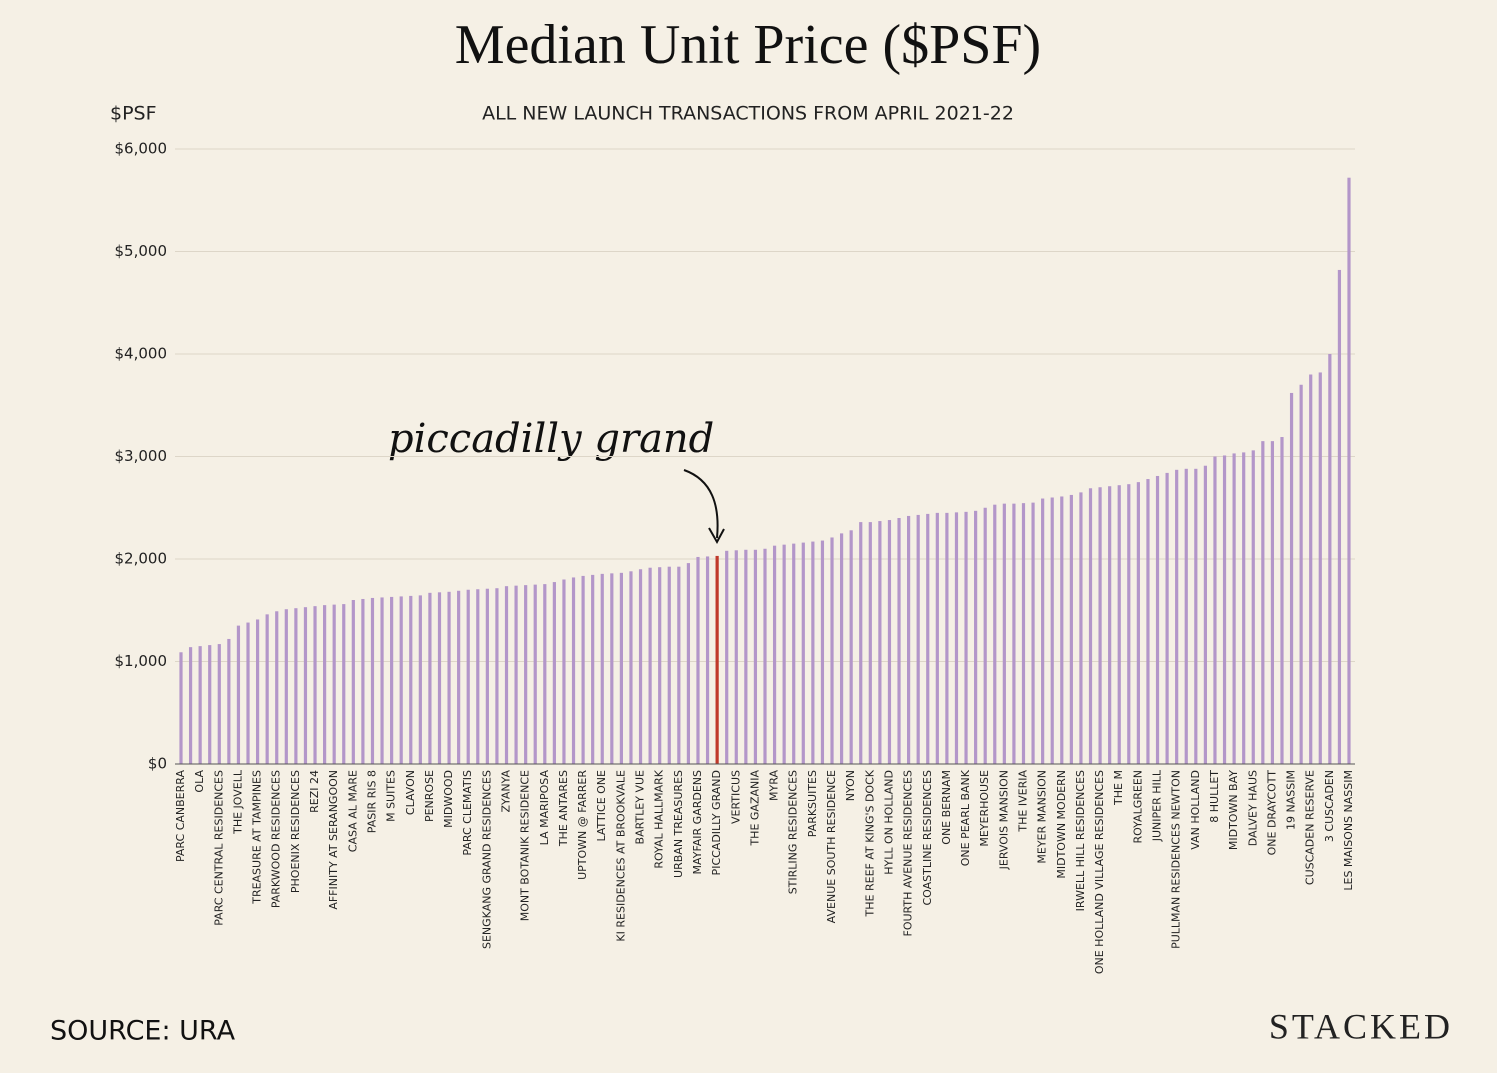 The width and height of the screenshot is (1497, 1073). Describe the element at coordinates (141, 354) in the screenshot. I see `y-tick-label: $4,000` at that location.